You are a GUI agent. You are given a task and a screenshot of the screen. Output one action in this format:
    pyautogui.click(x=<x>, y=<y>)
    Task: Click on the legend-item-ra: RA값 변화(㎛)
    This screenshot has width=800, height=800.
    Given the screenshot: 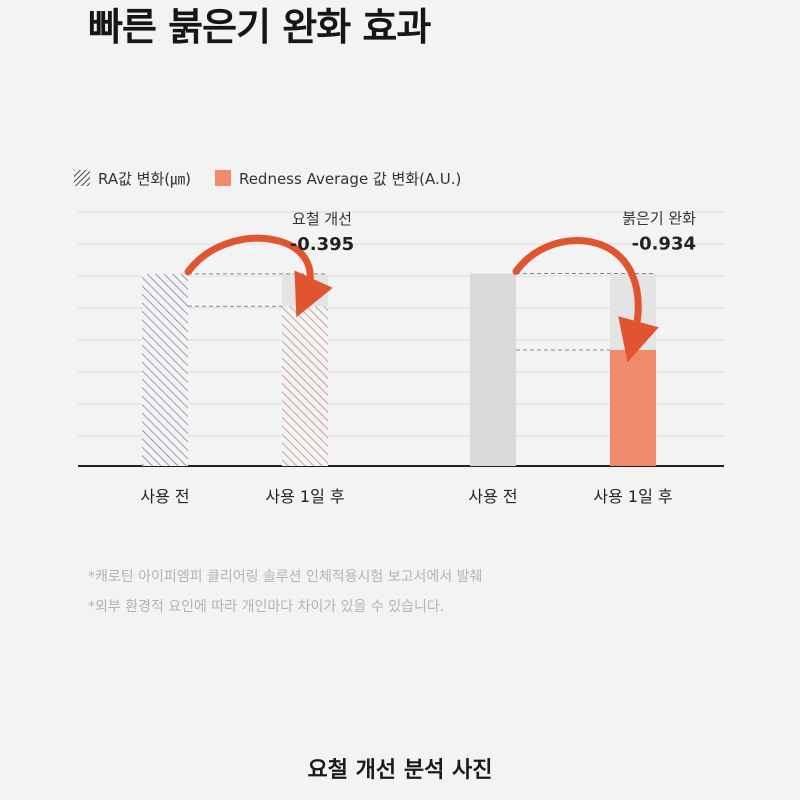 What is the action you would take?
    pyautogui.click(x=132, y=178)
    